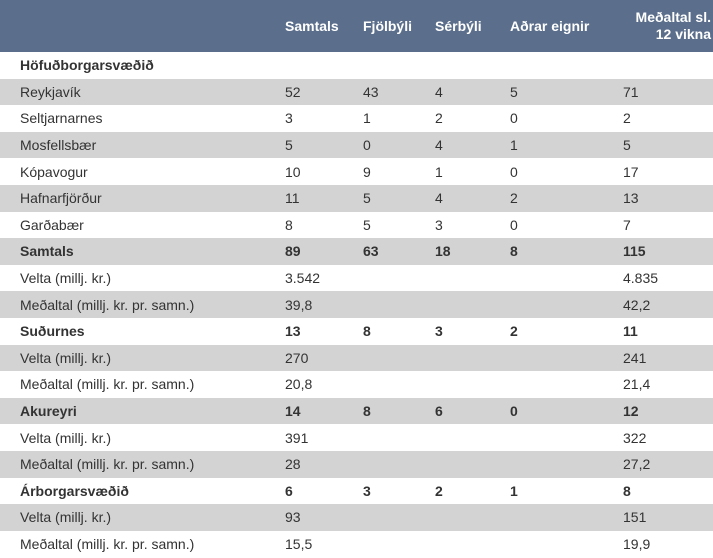 The width and height of the screenshot is (713, 558). I want to click on table-cell: 391, so click(297, 437).